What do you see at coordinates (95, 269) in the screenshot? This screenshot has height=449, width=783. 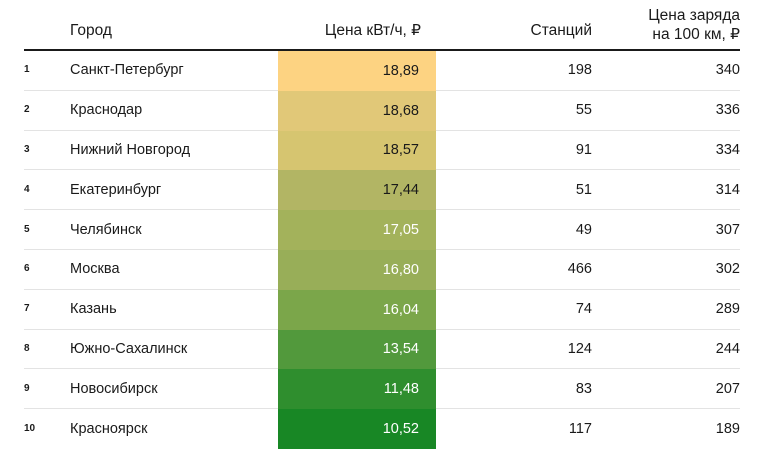 I see `row-city: Москва` at bounding box center [95, 269].